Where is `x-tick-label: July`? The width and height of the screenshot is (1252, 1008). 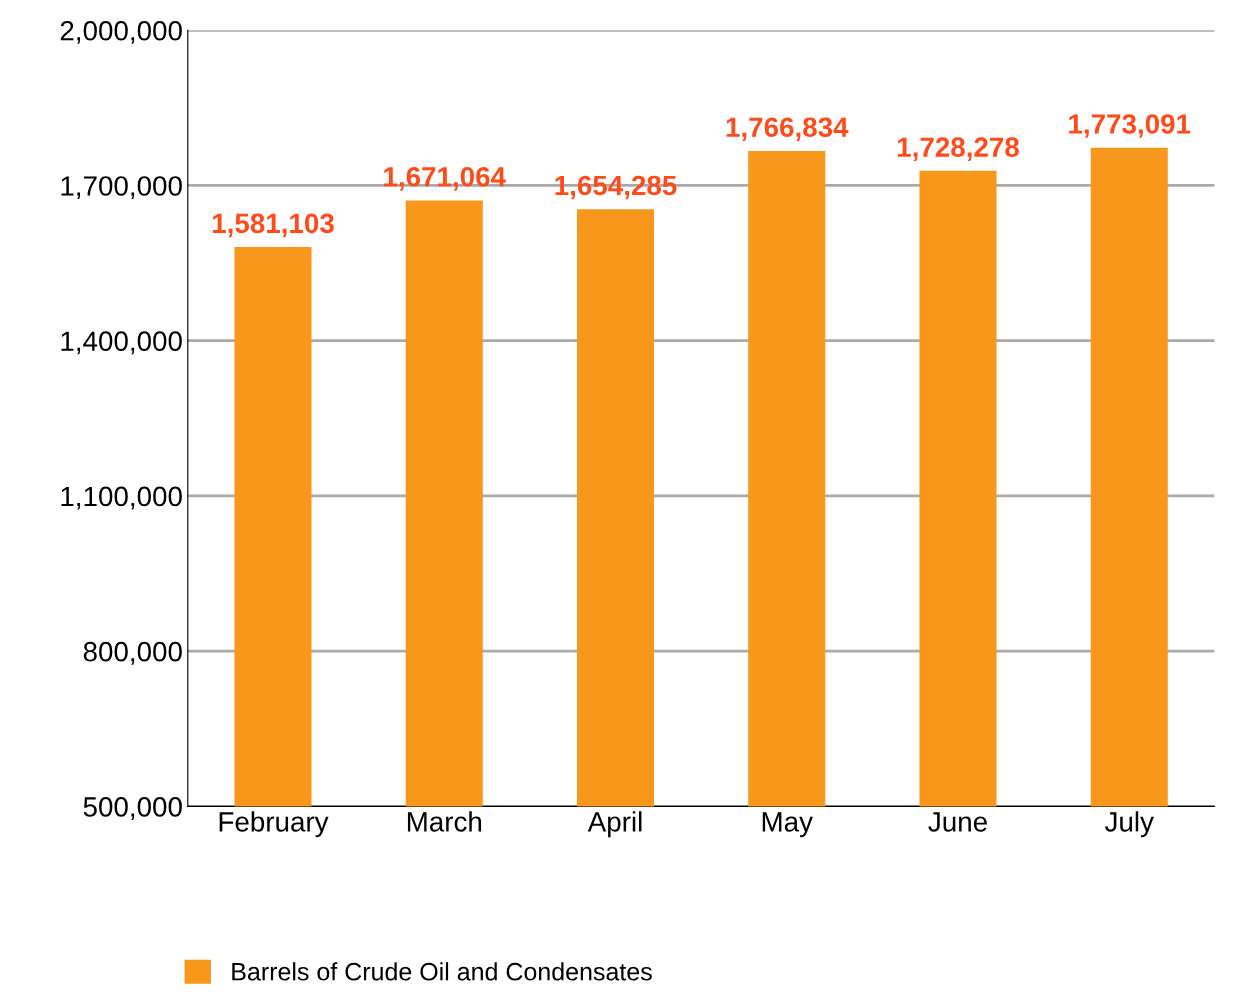
x-tick-label: July is located at coordinates (1129, 824).